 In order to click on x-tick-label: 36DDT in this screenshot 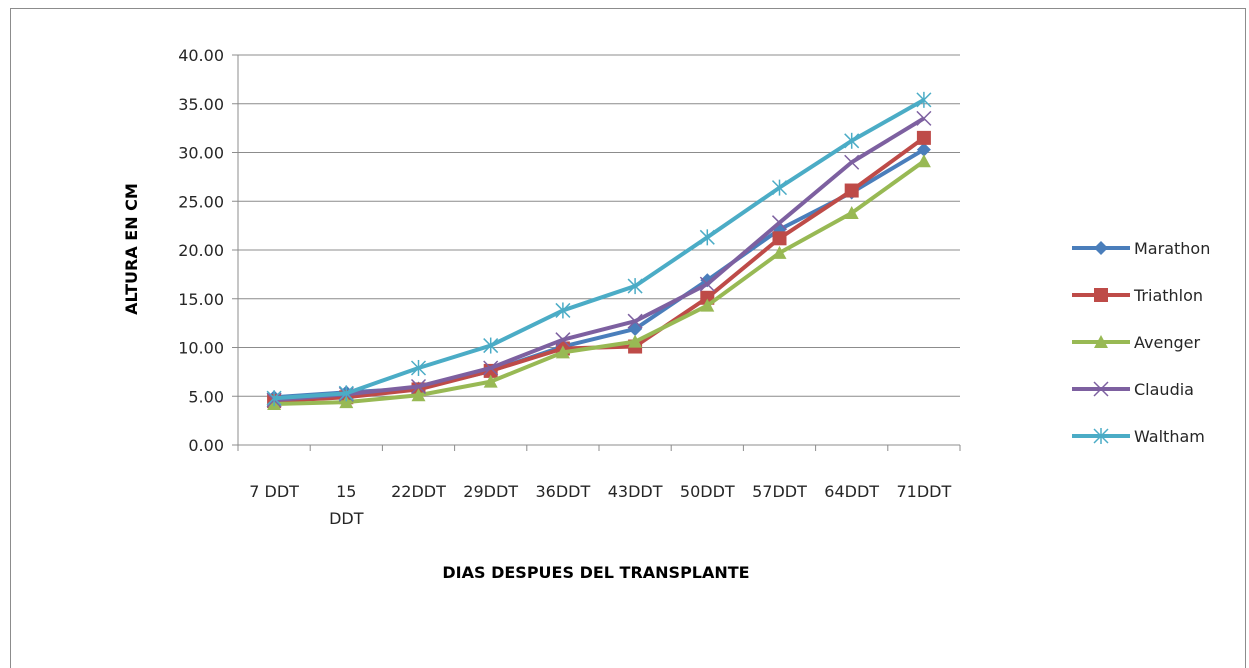, I will do `click(563, 491)`.